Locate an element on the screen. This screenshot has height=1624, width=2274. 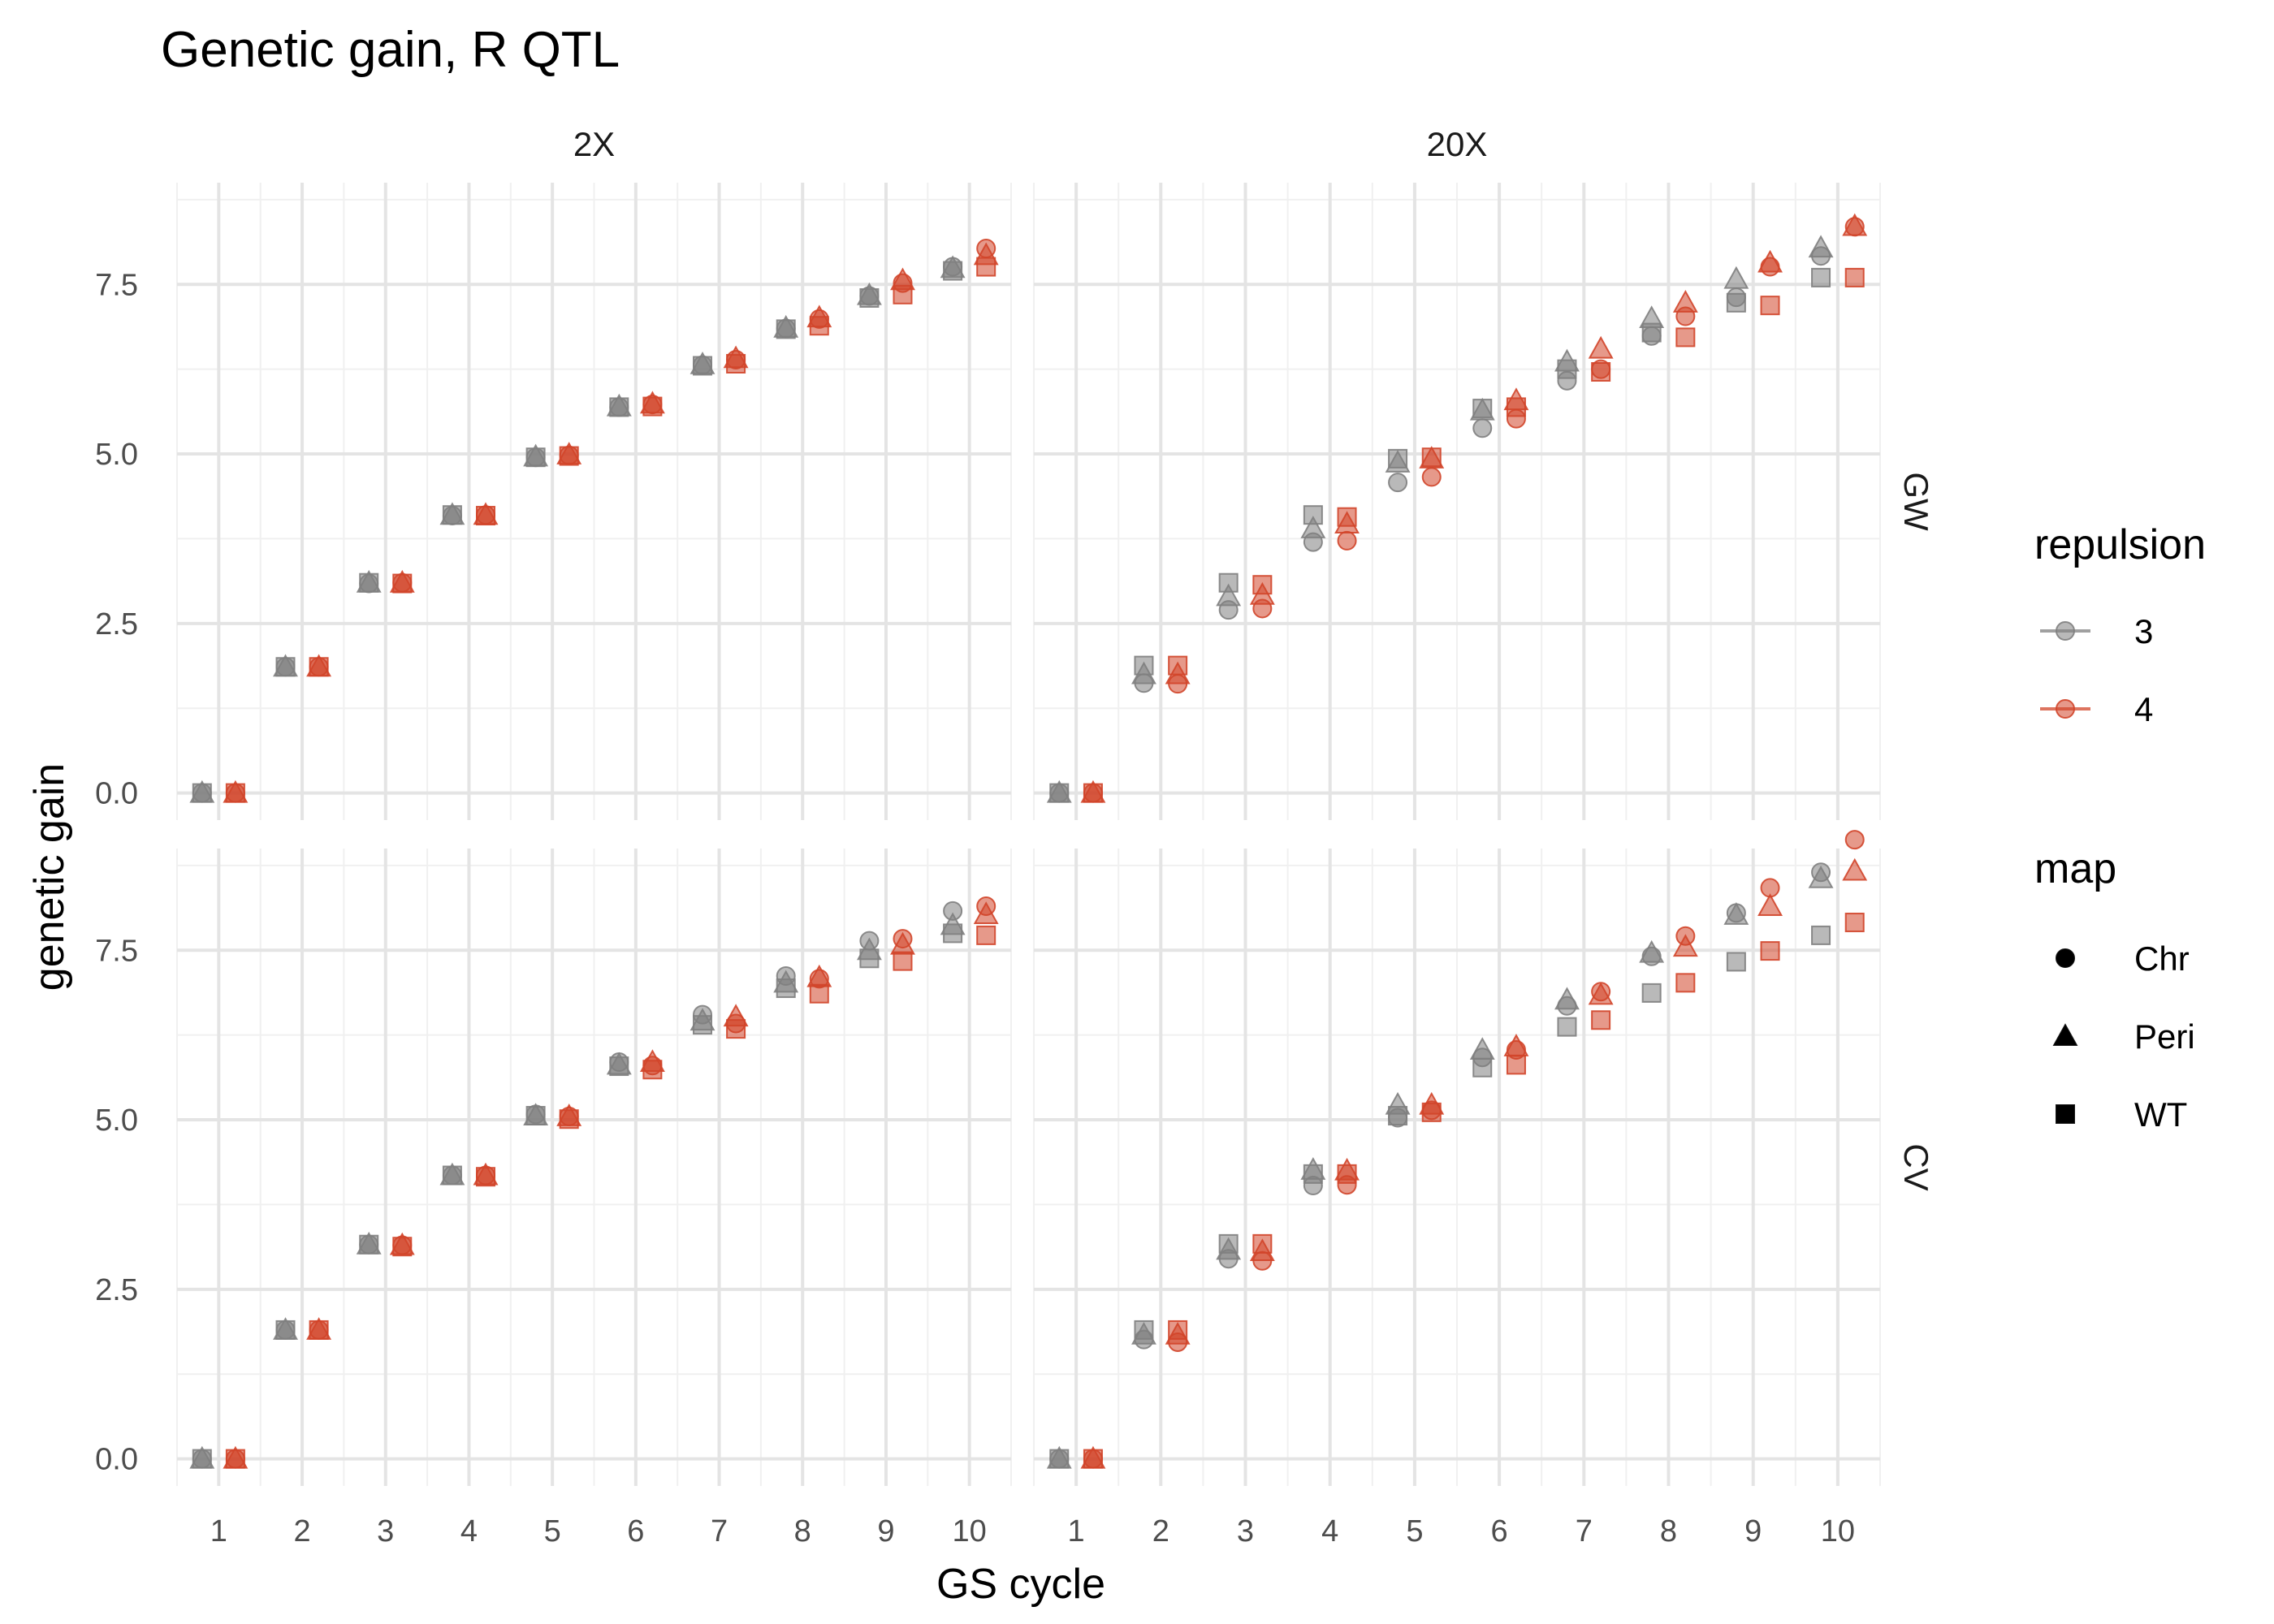
legend: repulsion 3 4 map Chr Peri WT is located at coordinates (2120, 827).